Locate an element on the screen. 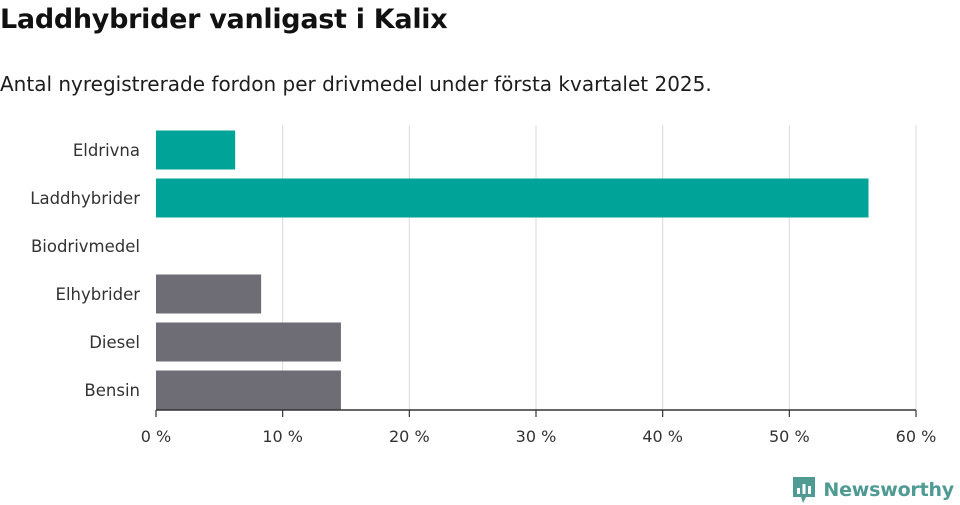 The height and width of the screenshot is (505, 960). x-tick-label: 0 % is located at coordinates (156, 436).